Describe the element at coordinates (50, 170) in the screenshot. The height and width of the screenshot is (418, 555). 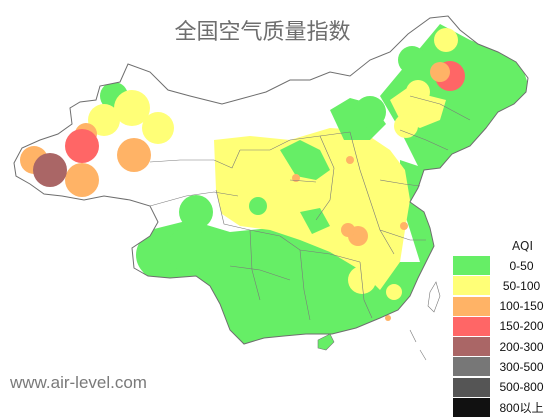
I see `bubble-xinjiang-darkred` at that location.